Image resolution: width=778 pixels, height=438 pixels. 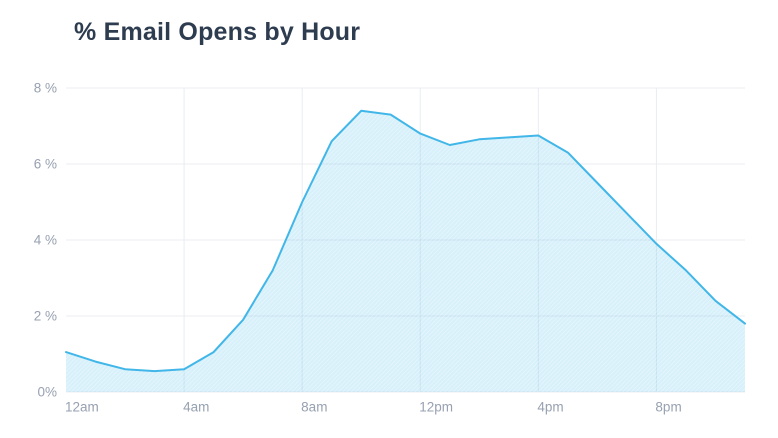 I want to click on y-axis-tick-label: 4 %, so click(x=45, y=240).